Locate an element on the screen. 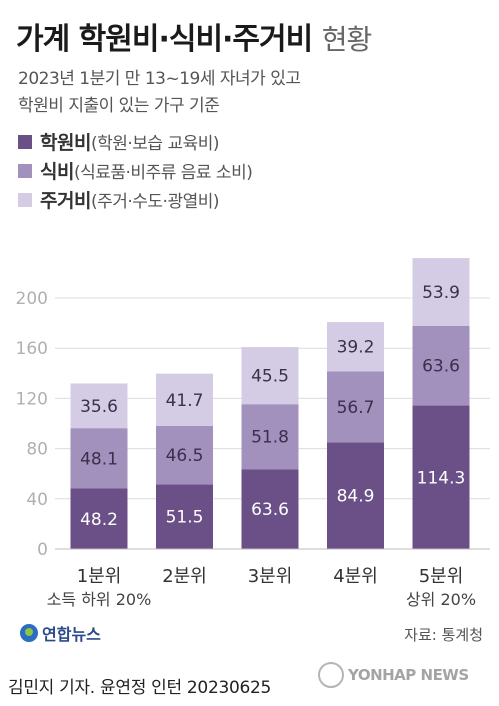 The width and height of the screenshot is (499, 706). data-label-5-2: 63.6 is located at coordinates (441, 367).